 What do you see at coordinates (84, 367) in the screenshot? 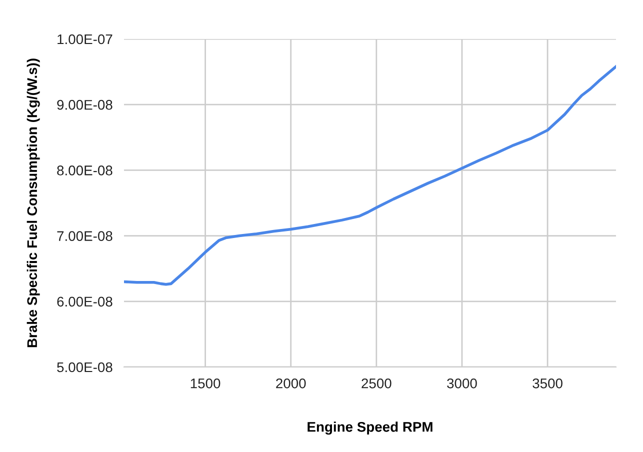
I see `y-tick-label: 5.00E-08` at bounding box center [84, 367].